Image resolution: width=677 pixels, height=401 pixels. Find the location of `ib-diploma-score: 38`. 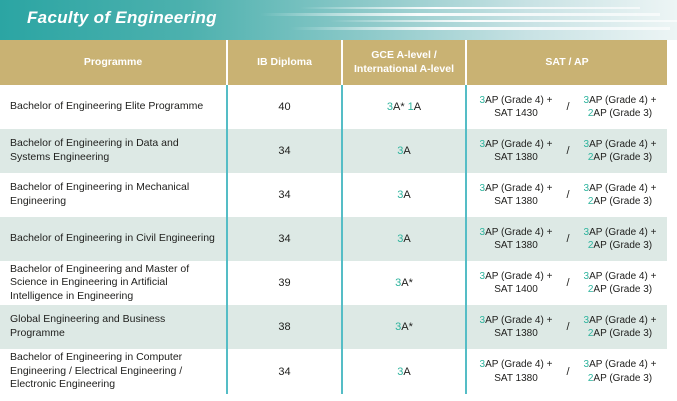

ib-diploma-score: 38 is located at coordinates (284, 327).